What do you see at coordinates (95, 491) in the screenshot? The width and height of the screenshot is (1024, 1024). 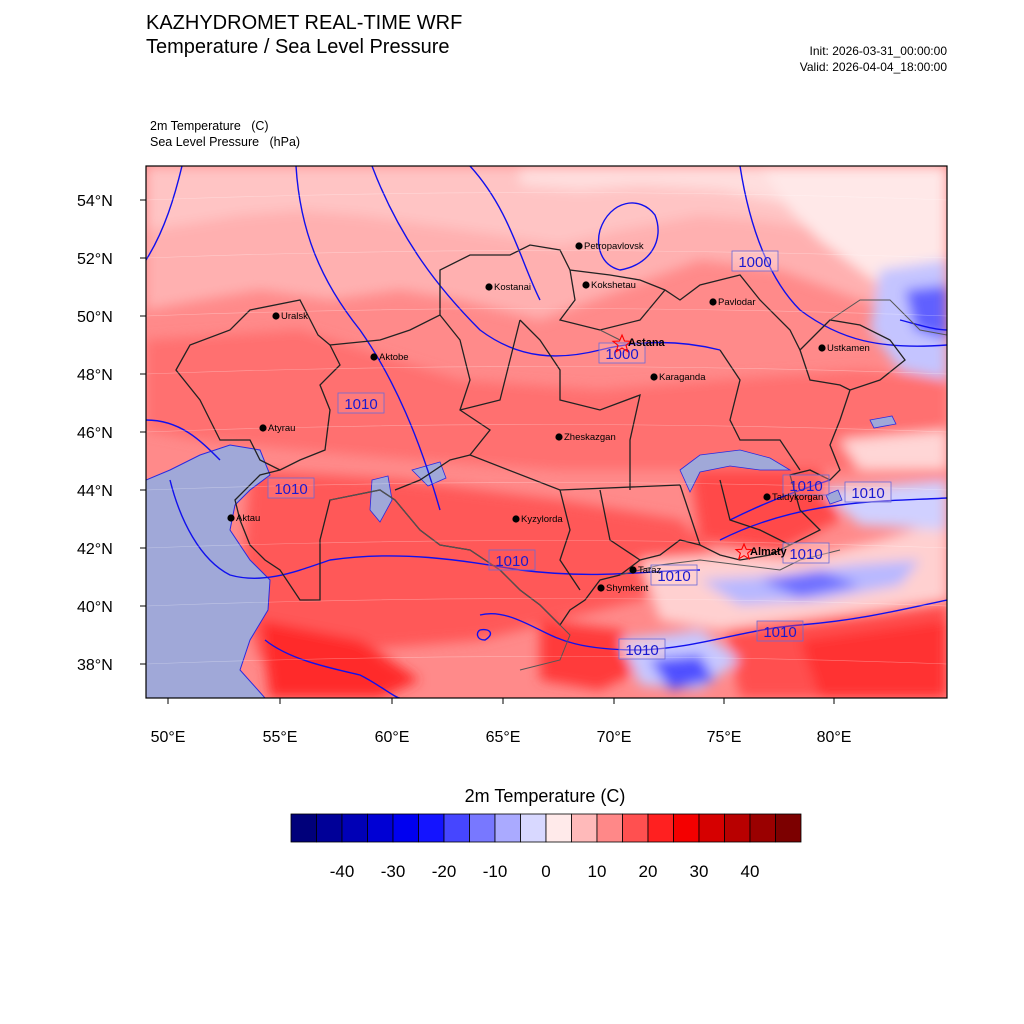 I see `lat-label: 44°N` at bounding box center [95, 491].